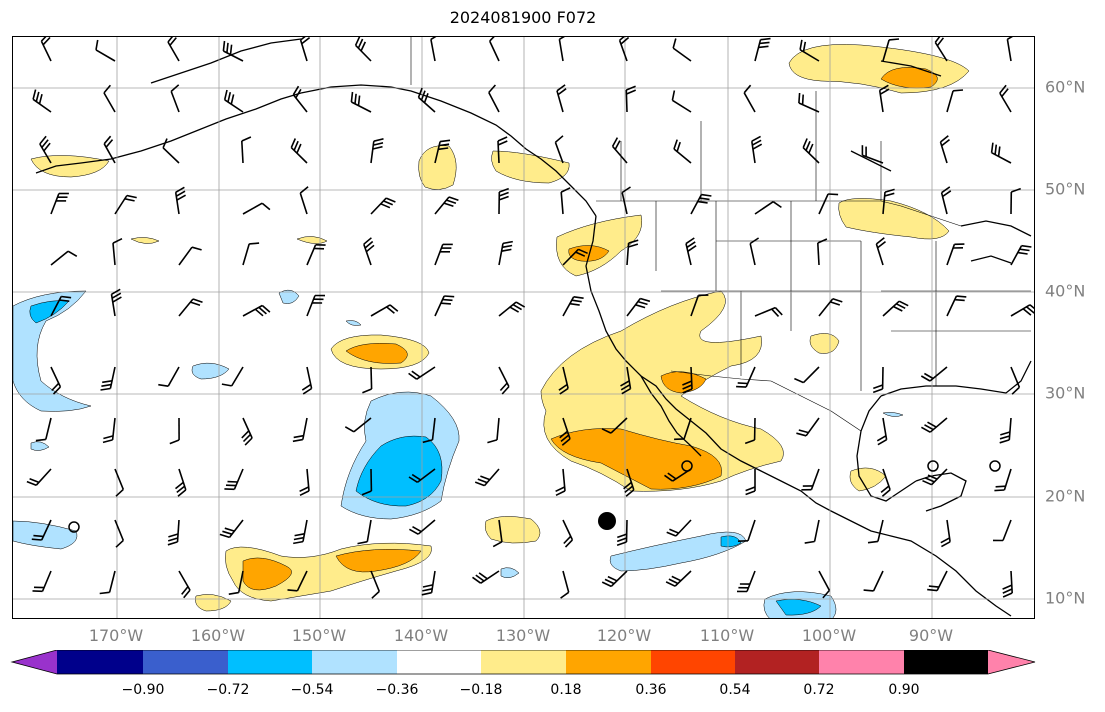 The image size is (1105, 712). Describe the element at coordinates (319, 635) in the screenshot. I see `longitude-label: 150°W` at that location.